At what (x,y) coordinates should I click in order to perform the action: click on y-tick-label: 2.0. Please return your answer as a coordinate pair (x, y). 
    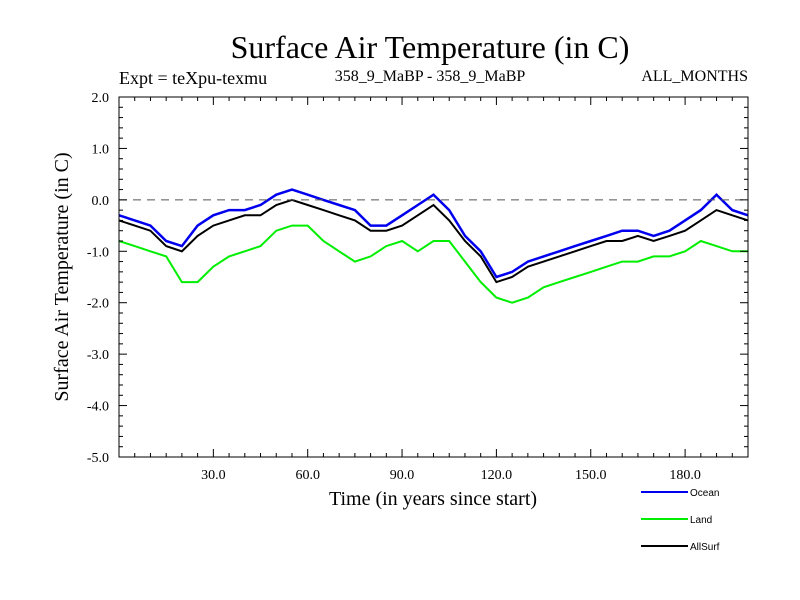
    Looking at the image, I should click on (101, 98).